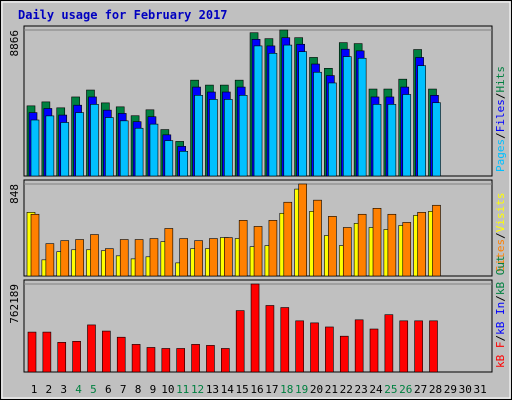 The image size is (512, 404). I want to click on x-tick-label: 28, so click(435, 389).